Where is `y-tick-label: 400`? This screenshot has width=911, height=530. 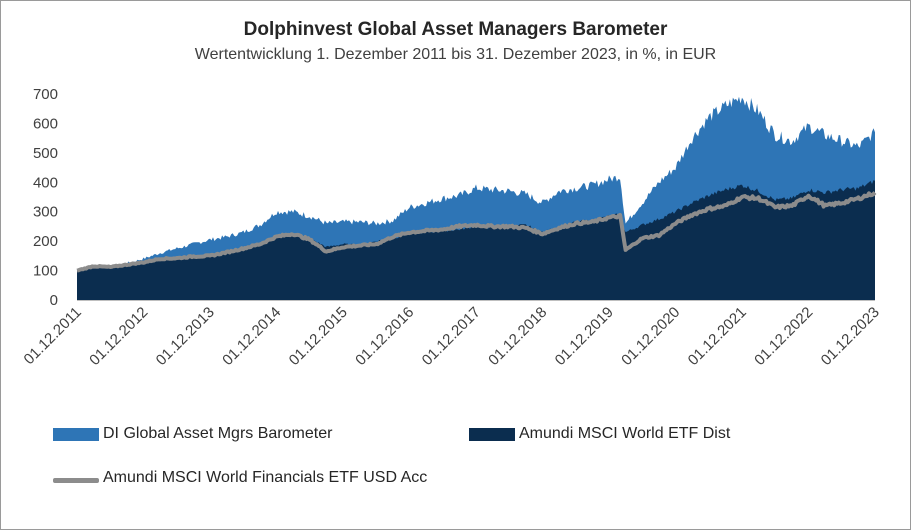 y-tick-label: 400 is located at coordinates (45, 182).